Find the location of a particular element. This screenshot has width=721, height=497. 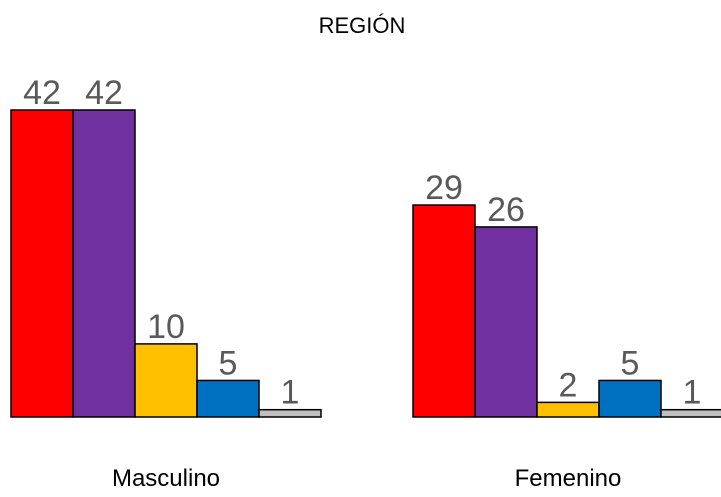

category-label: Femenino is located at coordinates (568, 478).